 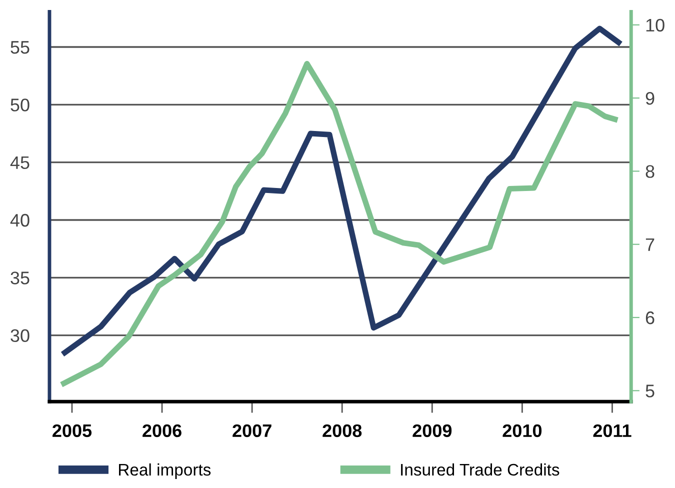 I want to click on y-tick-label: 35, so click(x=20, y=278).